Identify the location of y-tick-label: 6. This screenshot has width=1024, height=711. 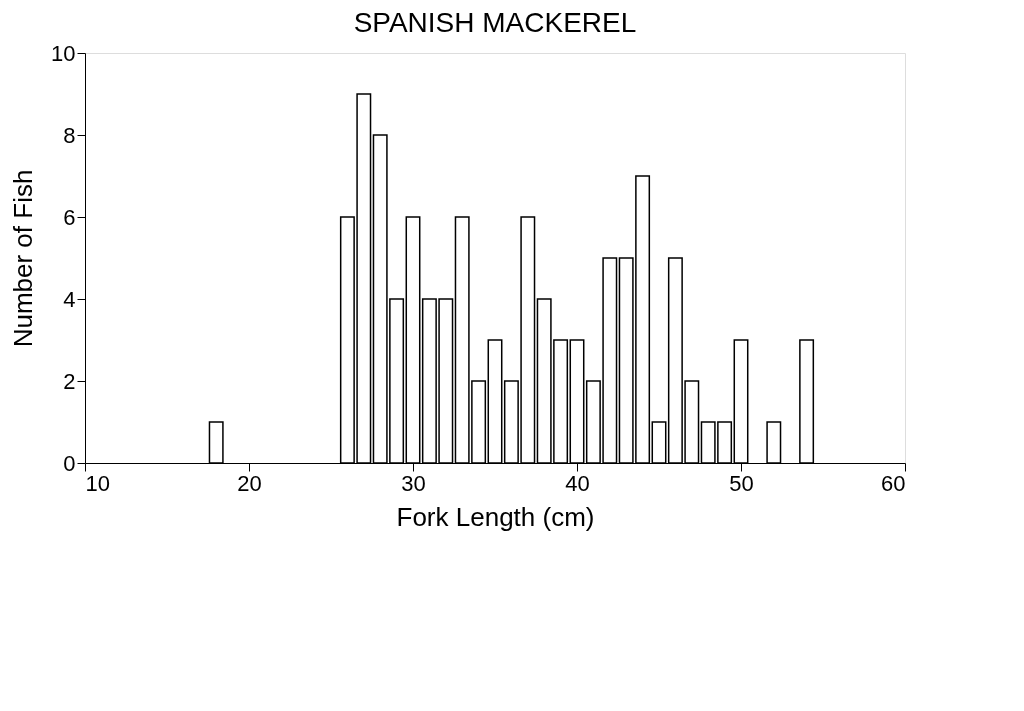
(69, 217).